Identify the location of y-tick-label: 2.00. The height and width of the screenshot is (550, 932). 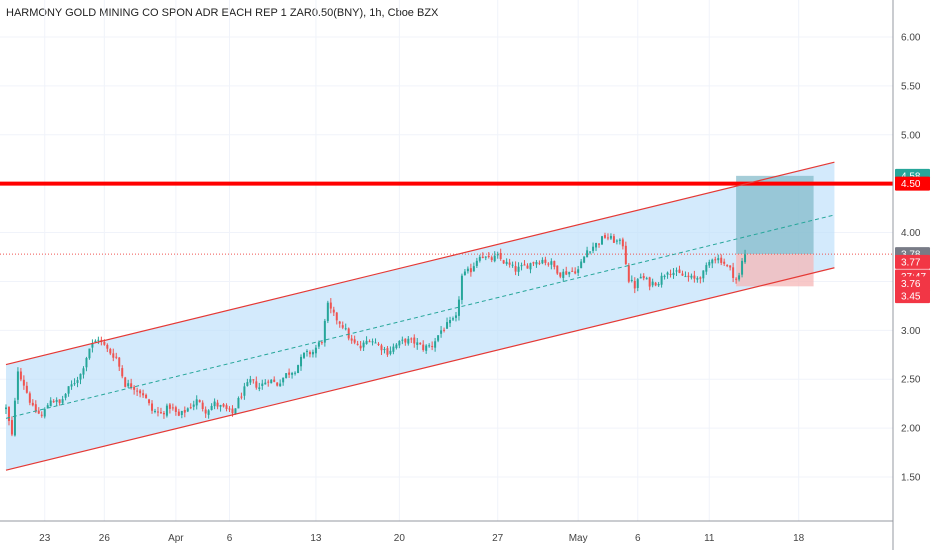
(911, 429).